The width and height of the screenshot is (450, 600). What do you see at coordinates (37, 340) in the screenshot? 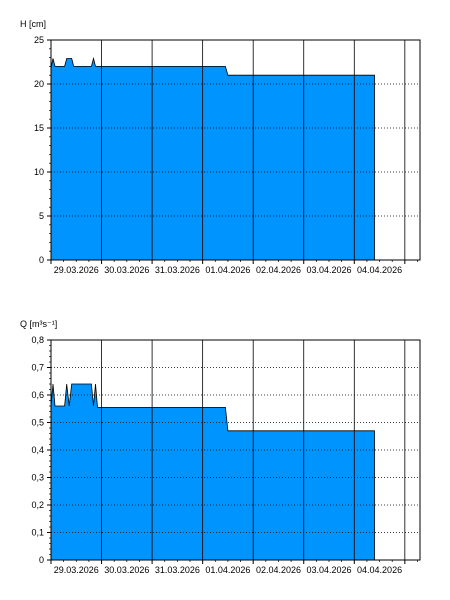
I see `y-tick-label: 0,8` at bounding box center [37, 340].